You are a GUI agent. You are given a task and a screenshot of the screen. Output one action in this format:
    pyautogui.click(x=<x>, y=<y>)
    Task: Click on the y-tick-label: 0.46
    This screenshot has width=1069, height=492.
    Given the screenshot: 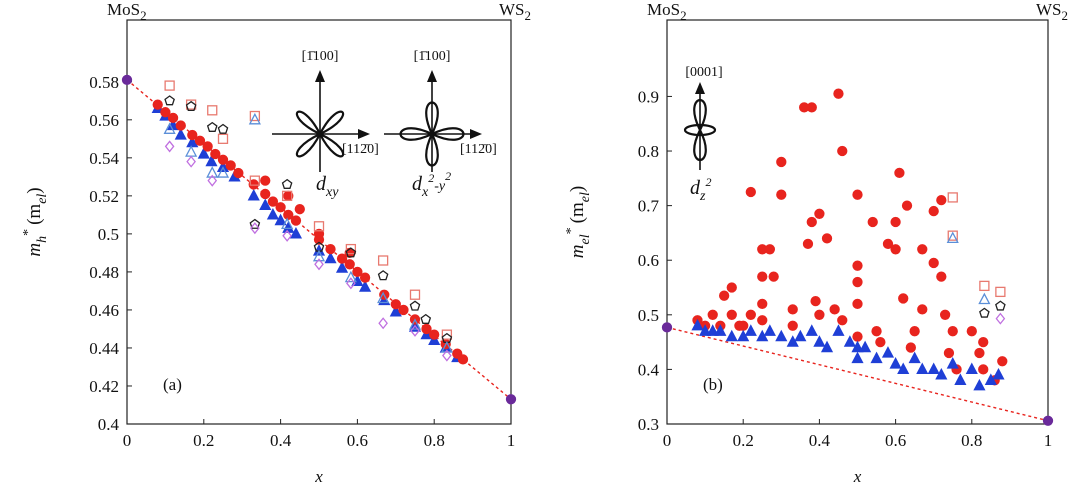 What is the action you would take?
    pyautogui.click(x=104, y=310)
    